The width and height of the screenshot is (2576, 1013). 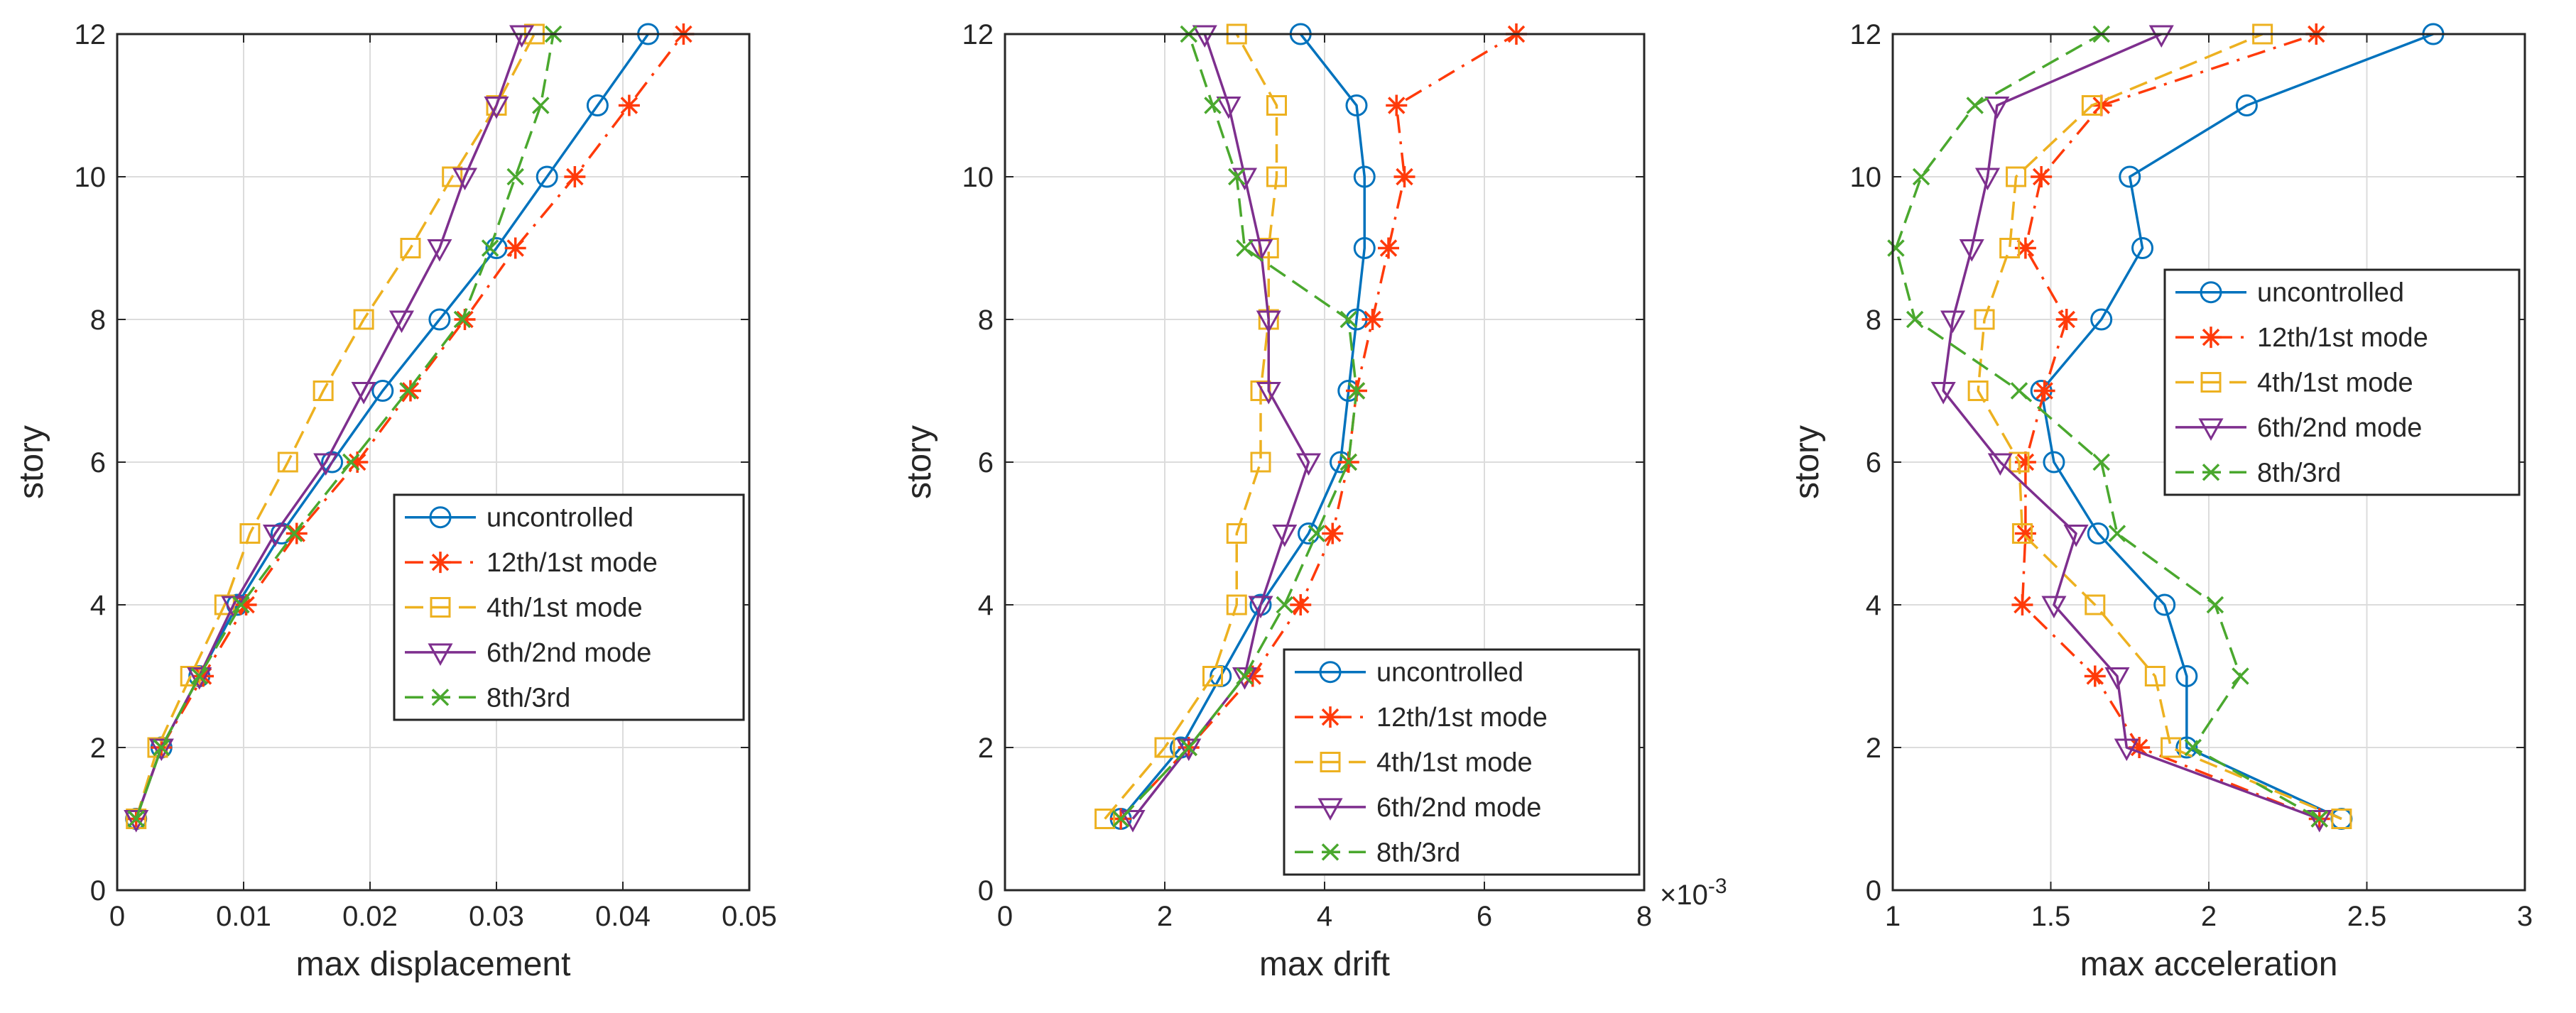 I want to click on x-tick-label: 0.01, so click(x=243, y=916).